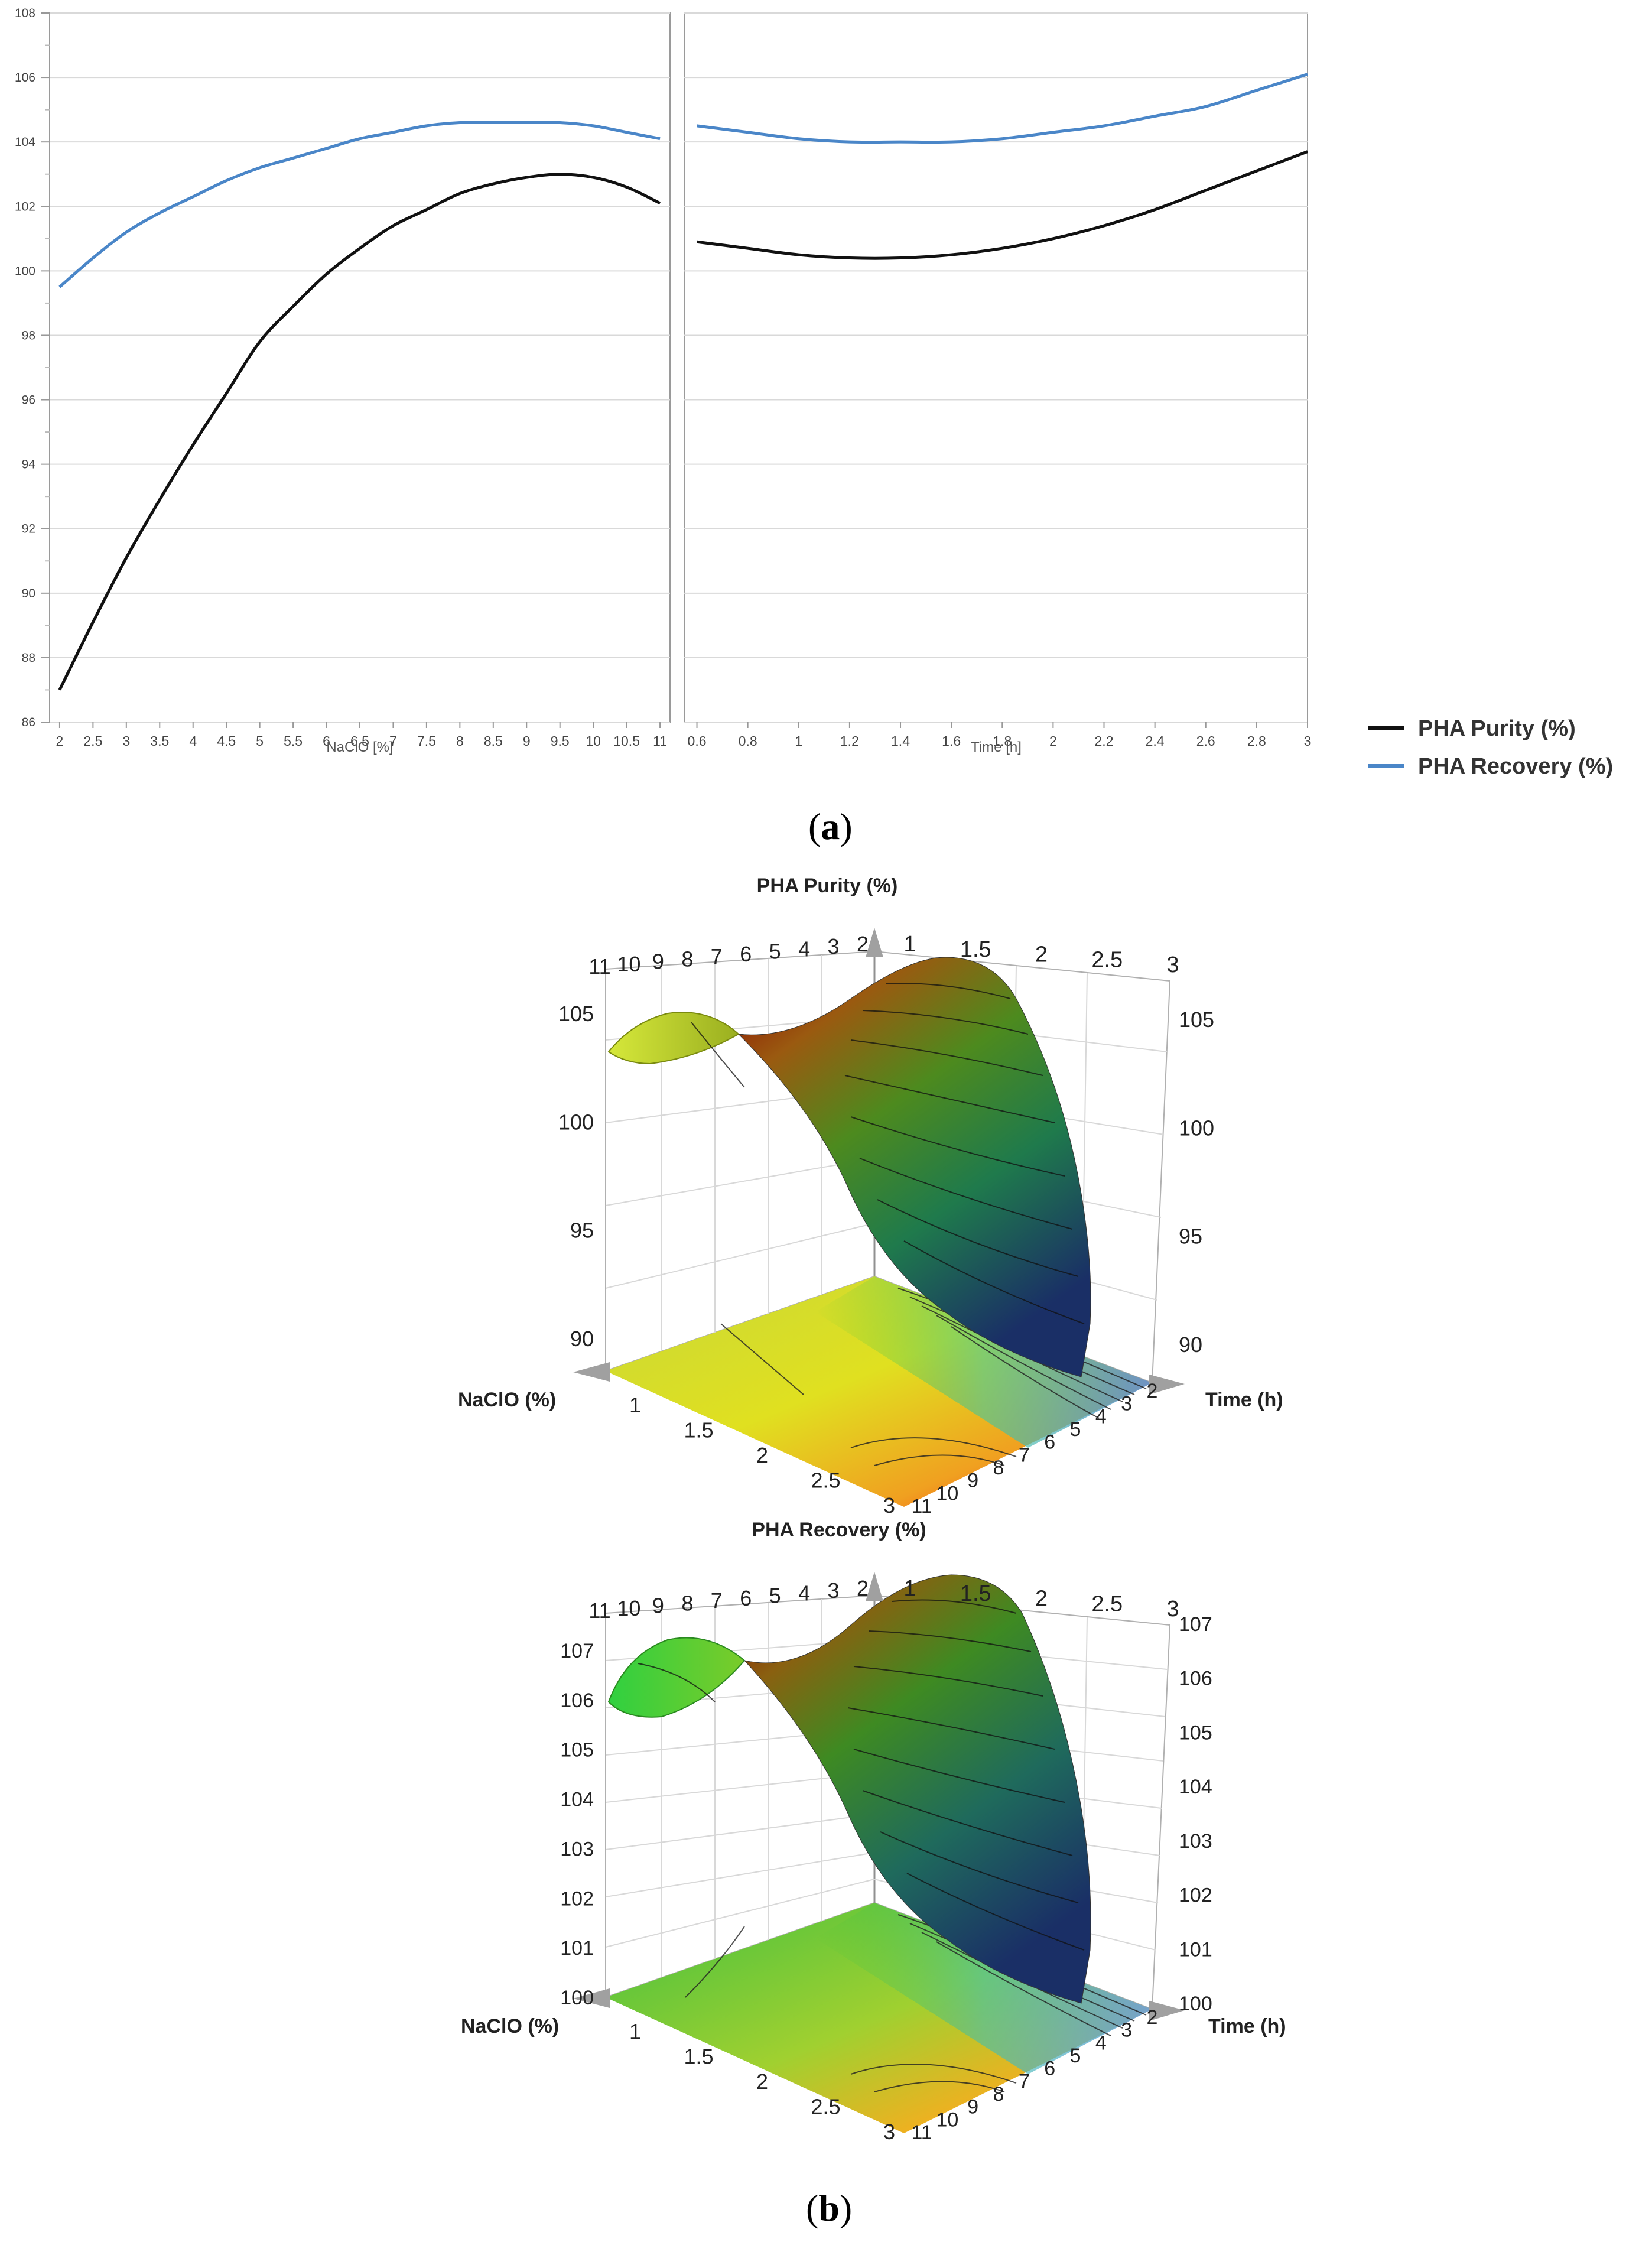 The height and width of the screenshot is (2255, 1652). I want to click on right-x-axis-ticks: 0.6 0.8 1 1.2 1.4 1.6 1.8 2 2.2 2.4 2.6 2.8 3, so click(1000, 735).